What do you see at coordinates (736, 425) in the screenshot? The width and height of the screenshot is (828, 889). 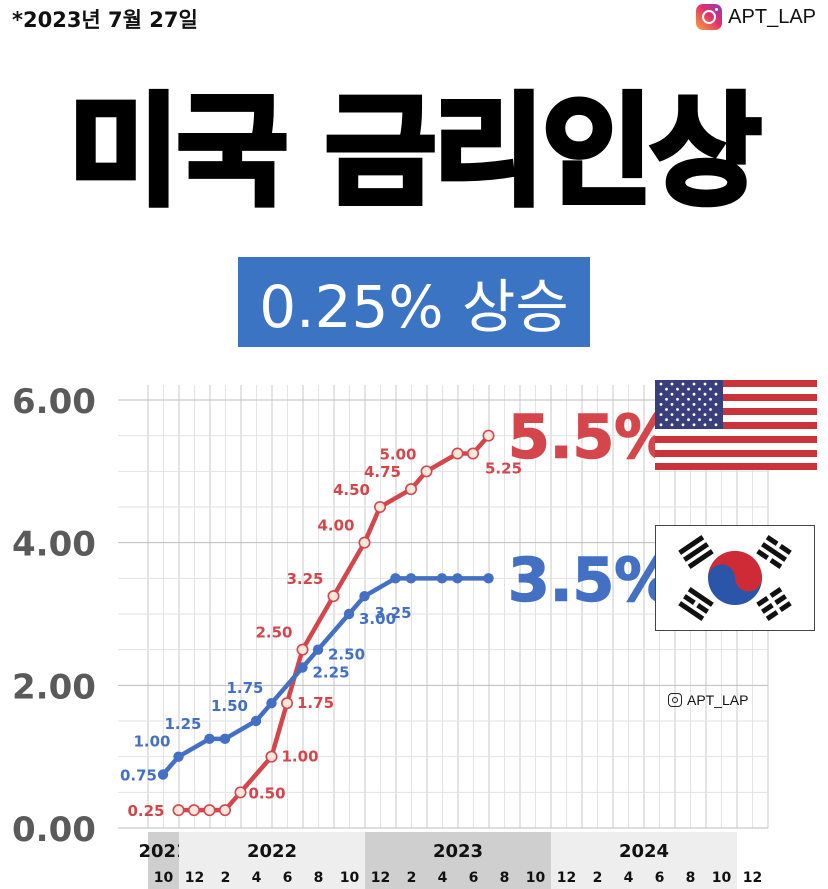 I see `us-flag-icon` at bounding box center [736, 425].